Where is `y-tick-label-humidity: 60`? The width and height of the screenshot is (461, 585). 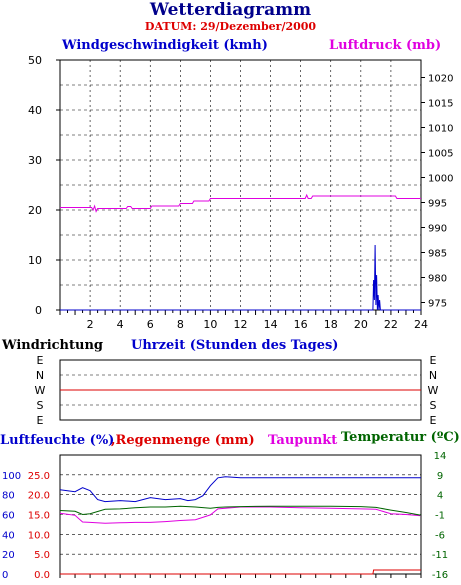 y-tick-label-humidity: 60 is located at coordinates (8, 516).